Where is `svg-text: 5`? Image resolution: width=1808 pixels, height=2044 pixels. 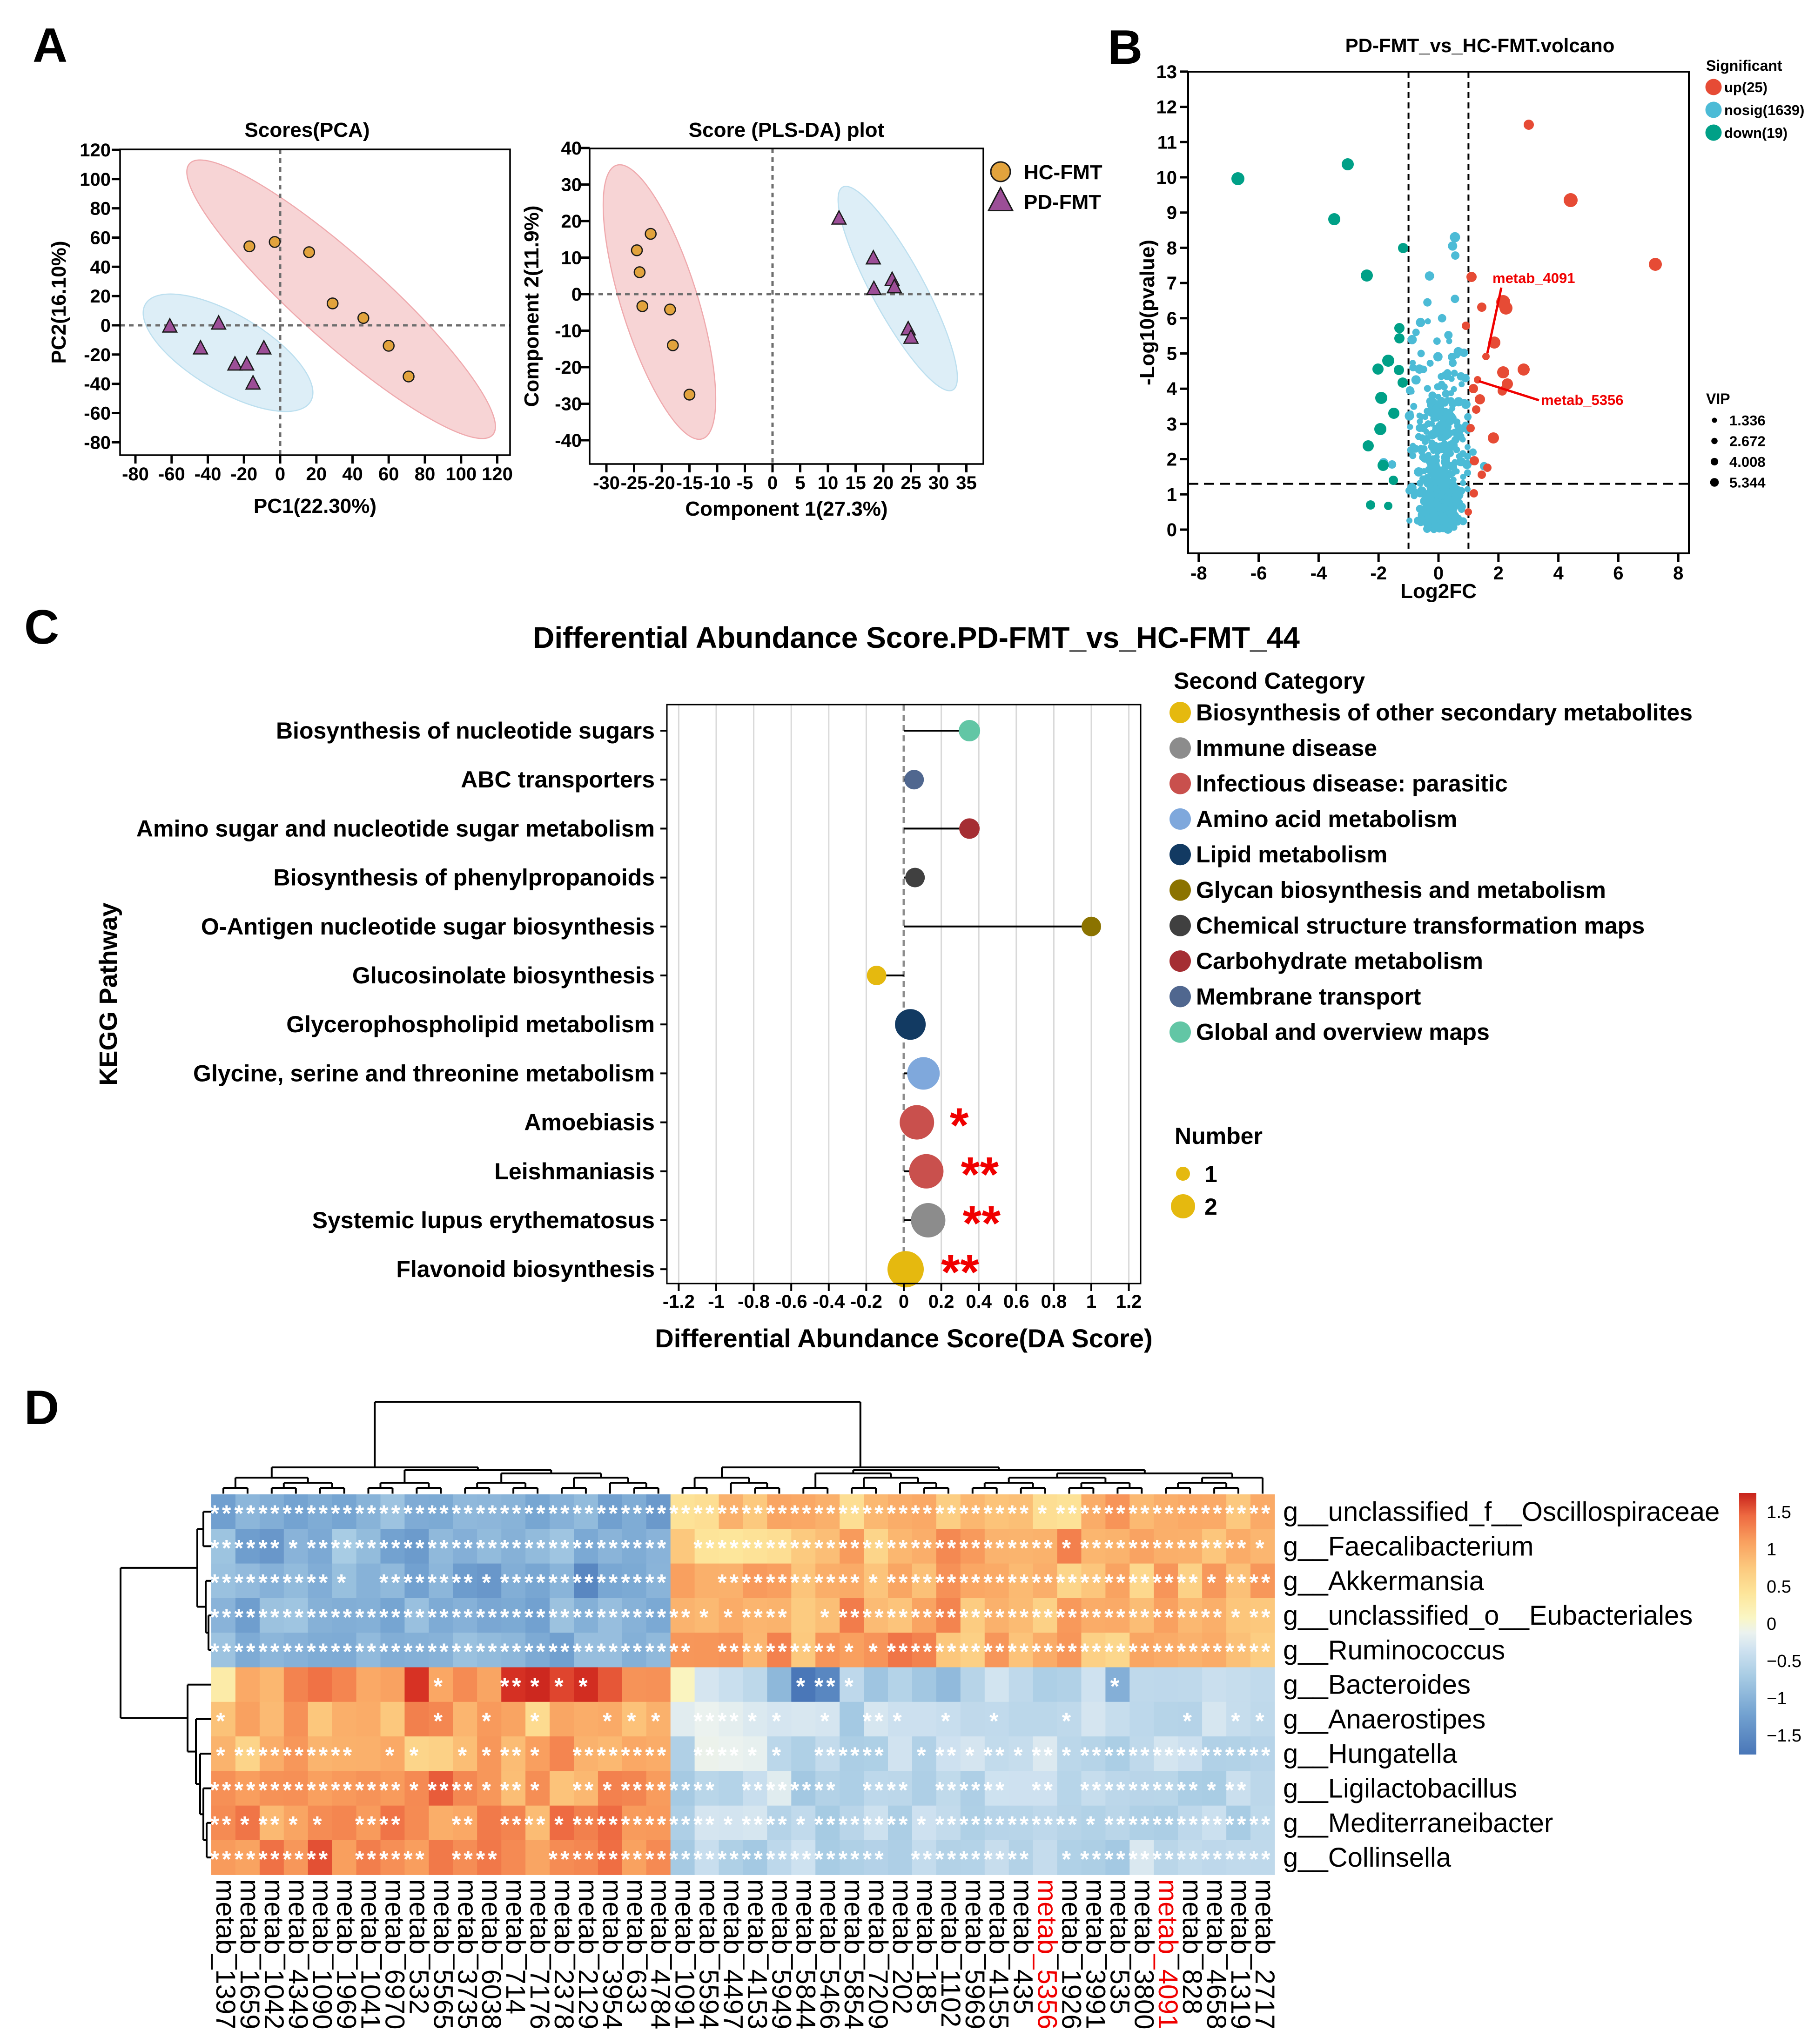 svg-text: 5 is located at coordinates (1172, 354).